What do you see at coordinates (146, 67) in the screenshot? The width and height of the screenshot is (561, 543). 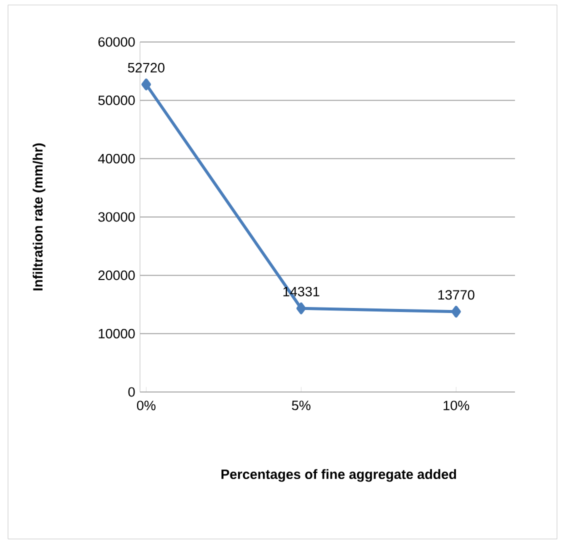 I see `data-label: 52720` at bounding box center [146, 67].